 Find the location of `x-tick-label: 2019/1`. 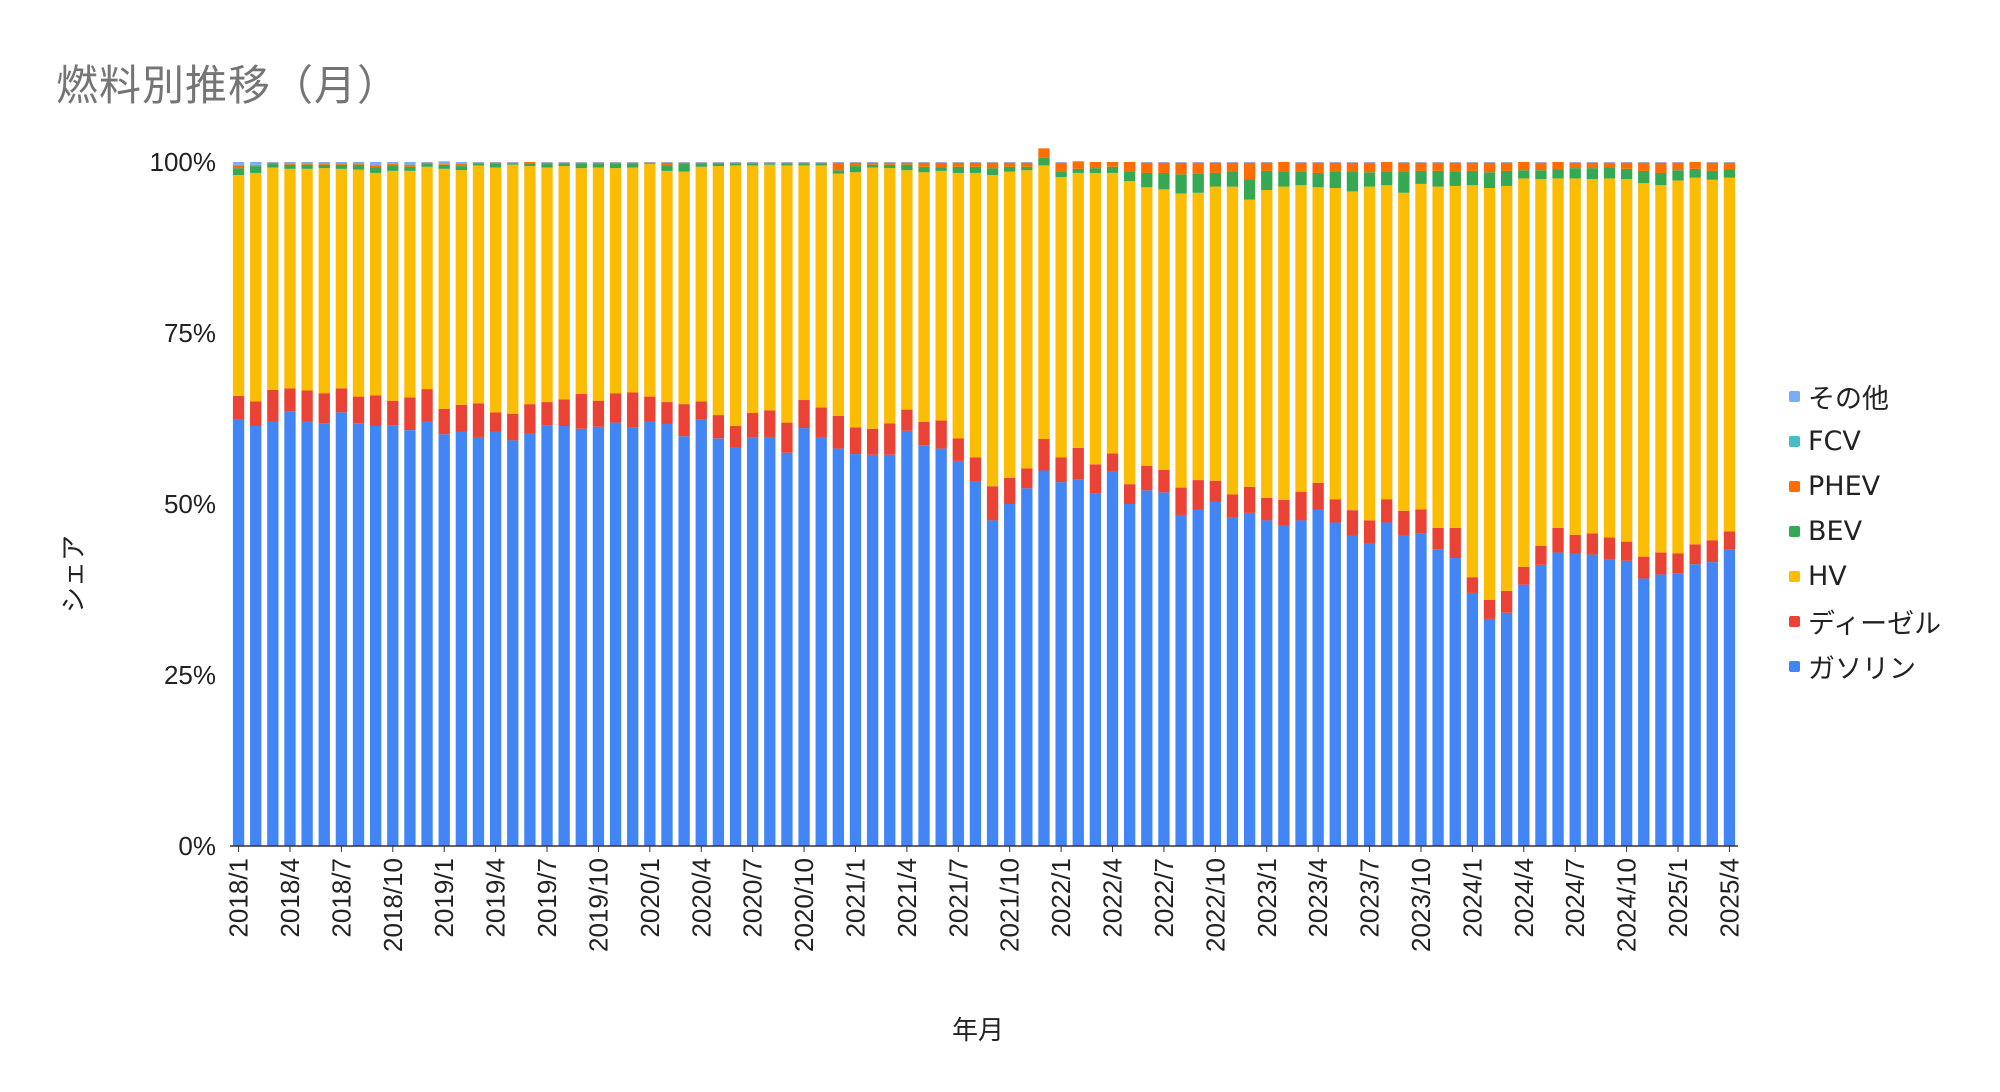

x-tick-label: 2019/1 is located at coordinates (444, 898).